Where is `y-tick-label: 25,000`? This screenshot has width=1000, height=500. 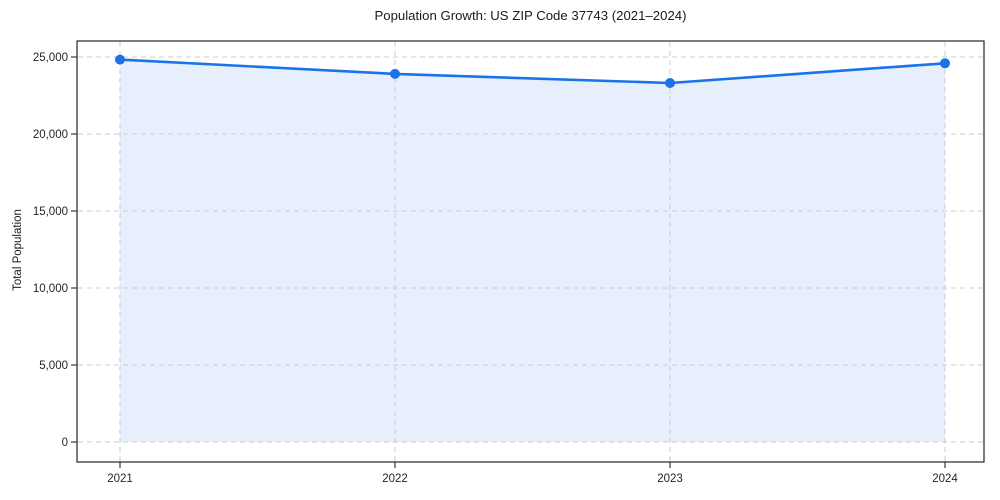
y-tick-label: 25,000 is located at coordinates (50, 58).